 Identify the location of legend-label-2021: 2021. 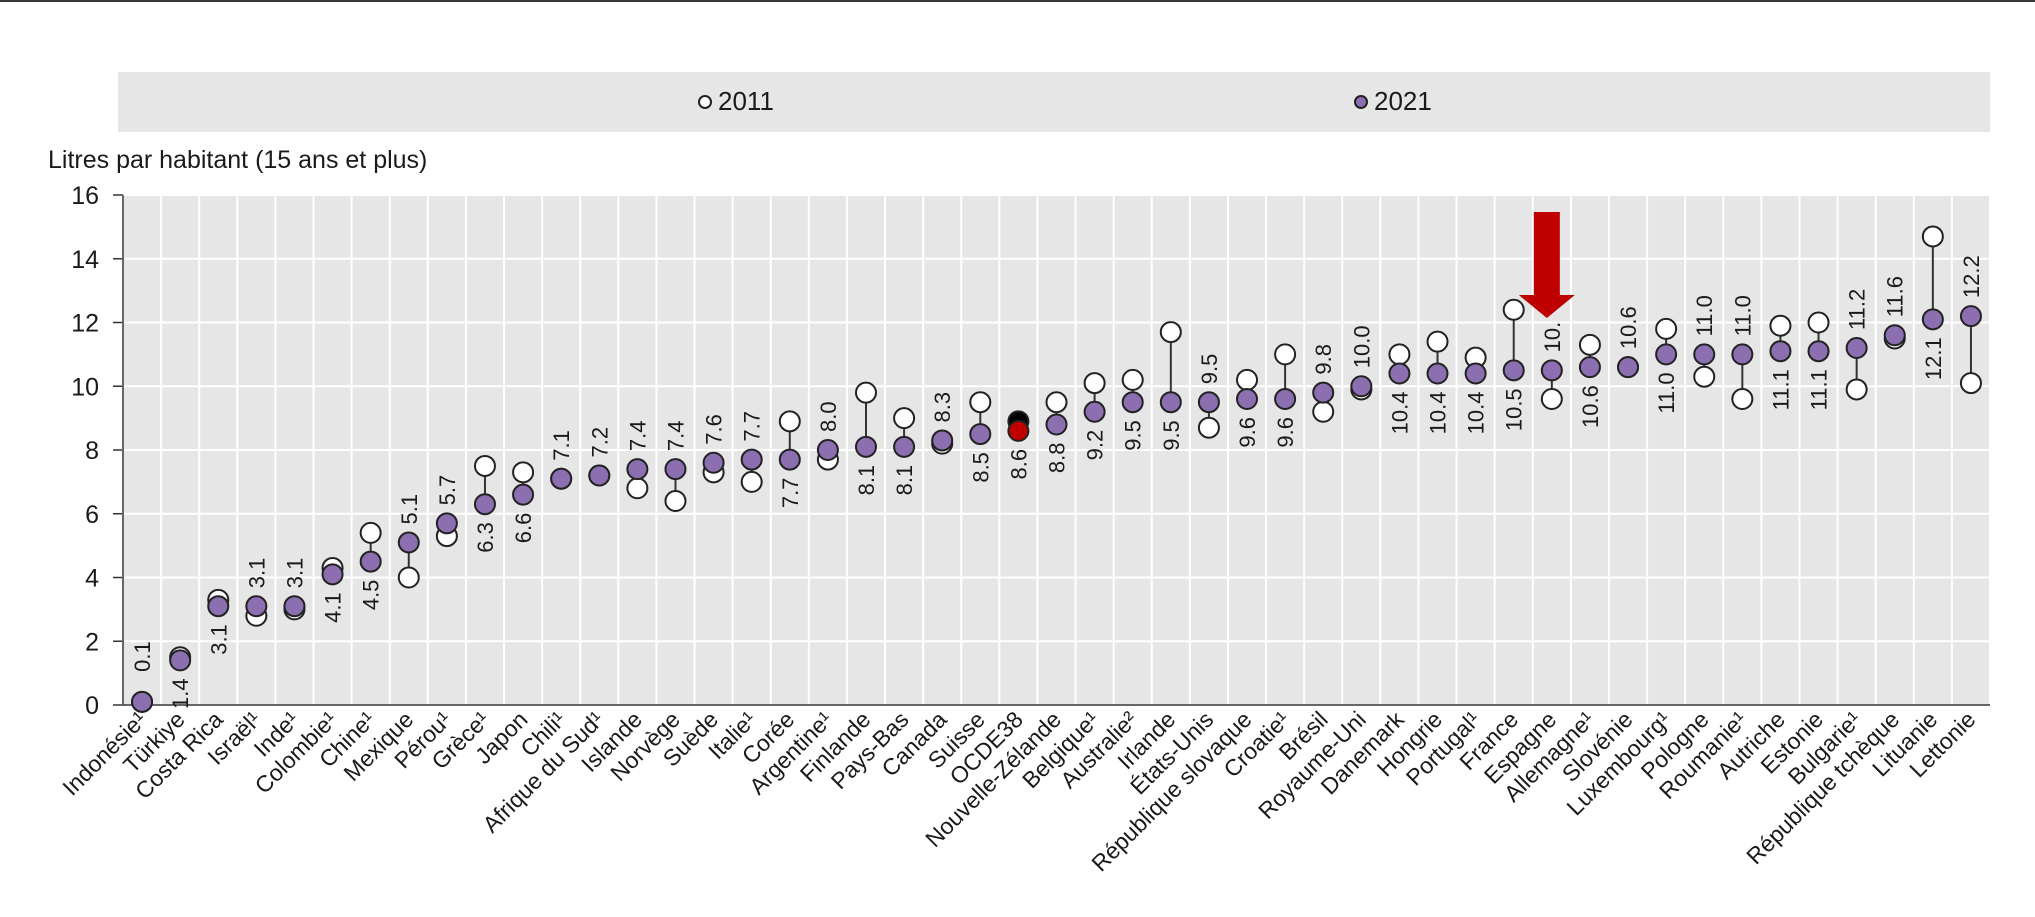
(1403, 101).